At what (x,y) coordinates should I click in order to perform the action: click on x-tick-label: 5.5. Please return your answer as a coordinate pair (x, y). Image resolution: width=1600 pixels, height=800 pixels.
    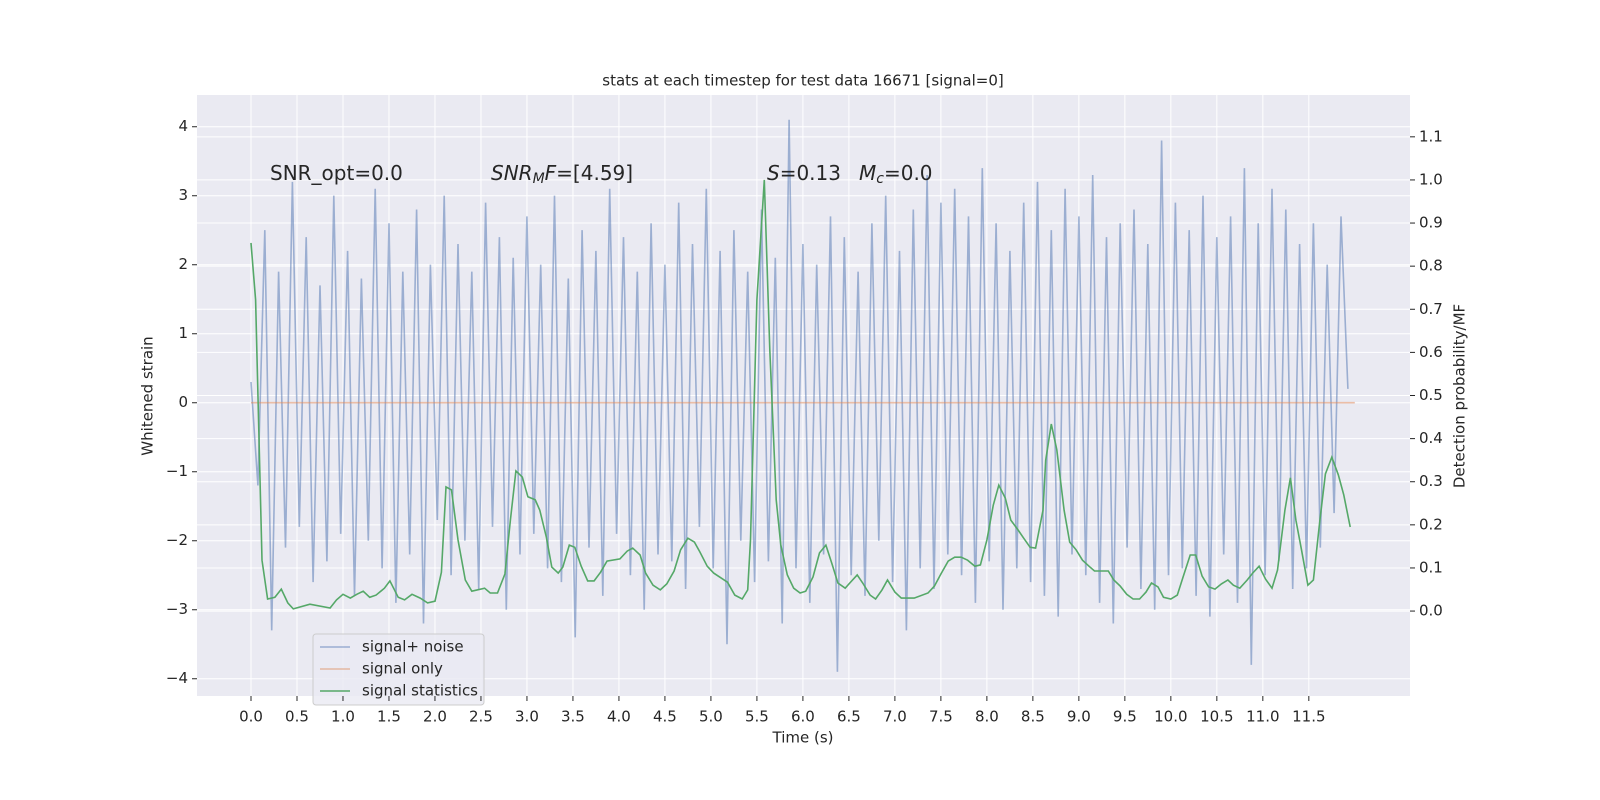
    Looking at the image, I should click on (757, 717).